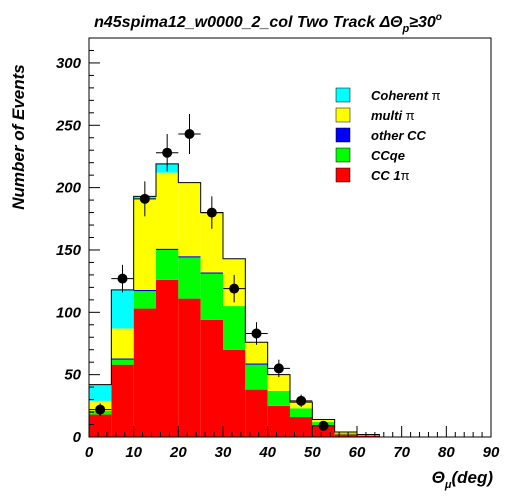  What do you see at coordinates (267, 452) in the screenshot?
I see `x-tick-label: 40` at bounding box center [267, 452].